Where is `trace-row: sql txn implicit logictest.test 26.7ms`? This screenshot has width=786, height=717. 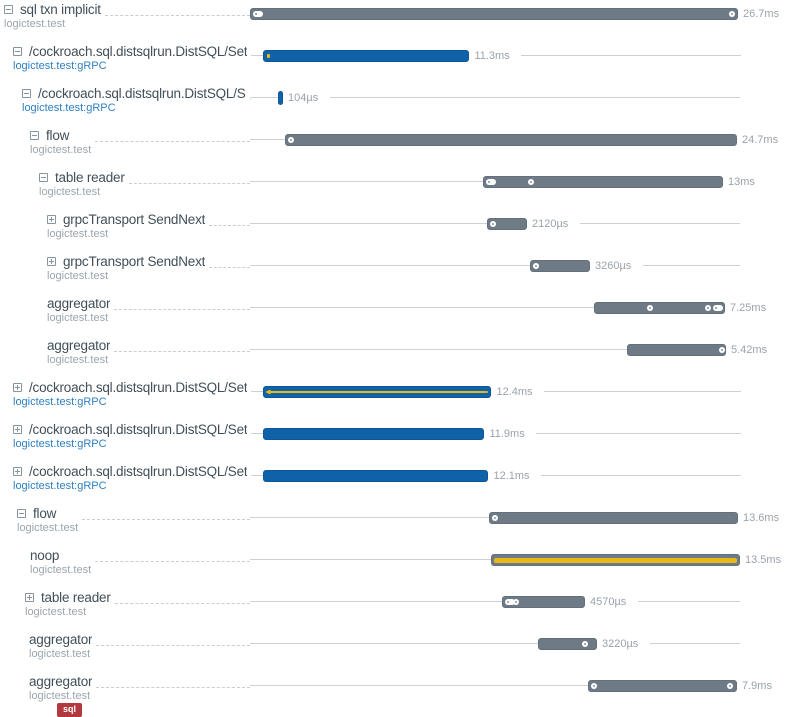 trace-row: sql txn implicit logictest.test 26.7ms is located at coordinates (393, 21).